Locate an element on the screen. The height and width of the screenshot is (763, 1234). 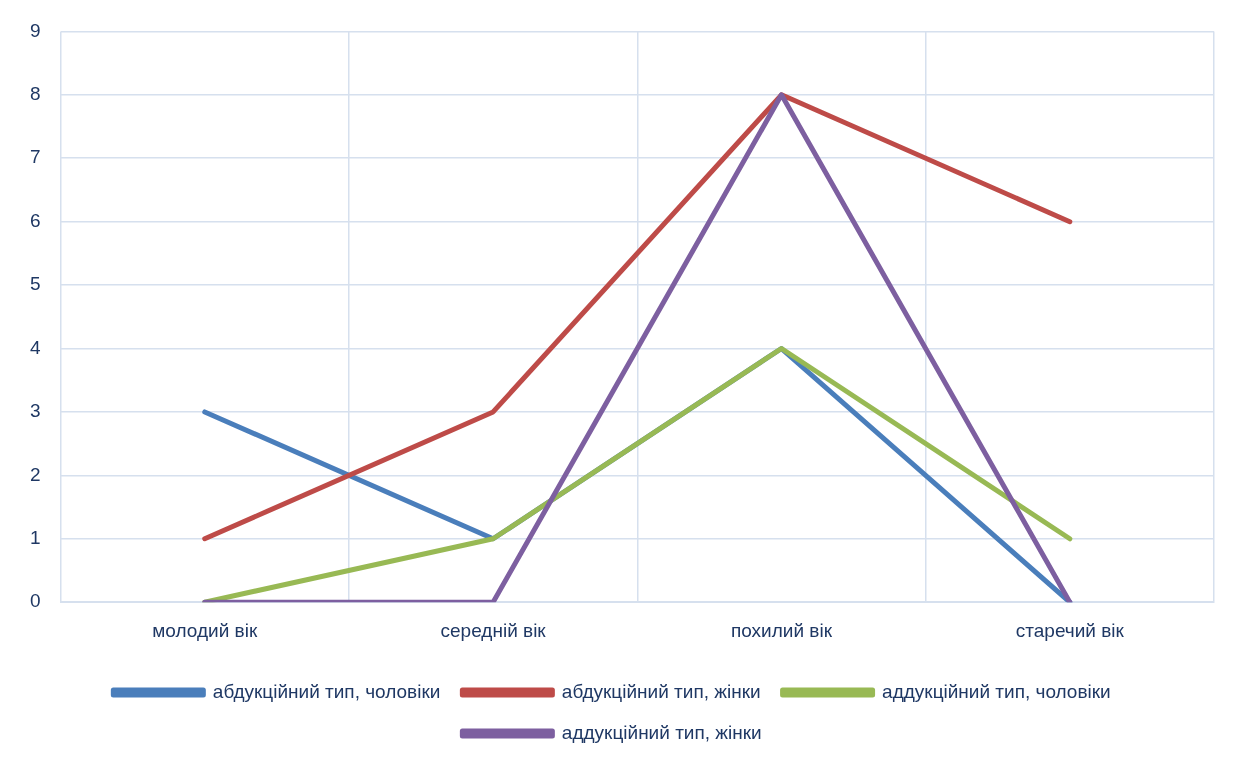
y-tick-label: 5 is located at coordinates (35, 284).